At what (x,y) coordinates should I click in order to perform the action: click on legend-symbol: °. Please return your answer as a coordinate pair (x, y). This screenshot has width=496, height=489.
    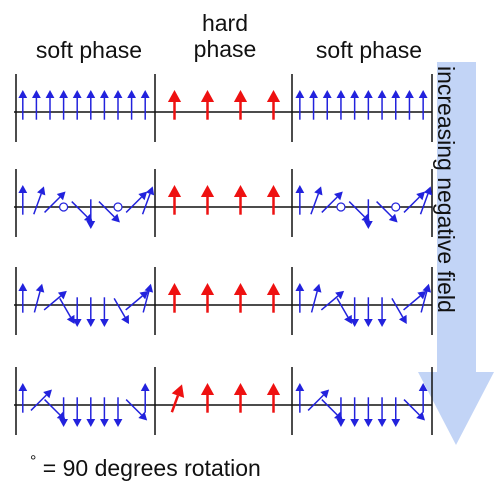
    Looking at the image, I should click on (33, 461).